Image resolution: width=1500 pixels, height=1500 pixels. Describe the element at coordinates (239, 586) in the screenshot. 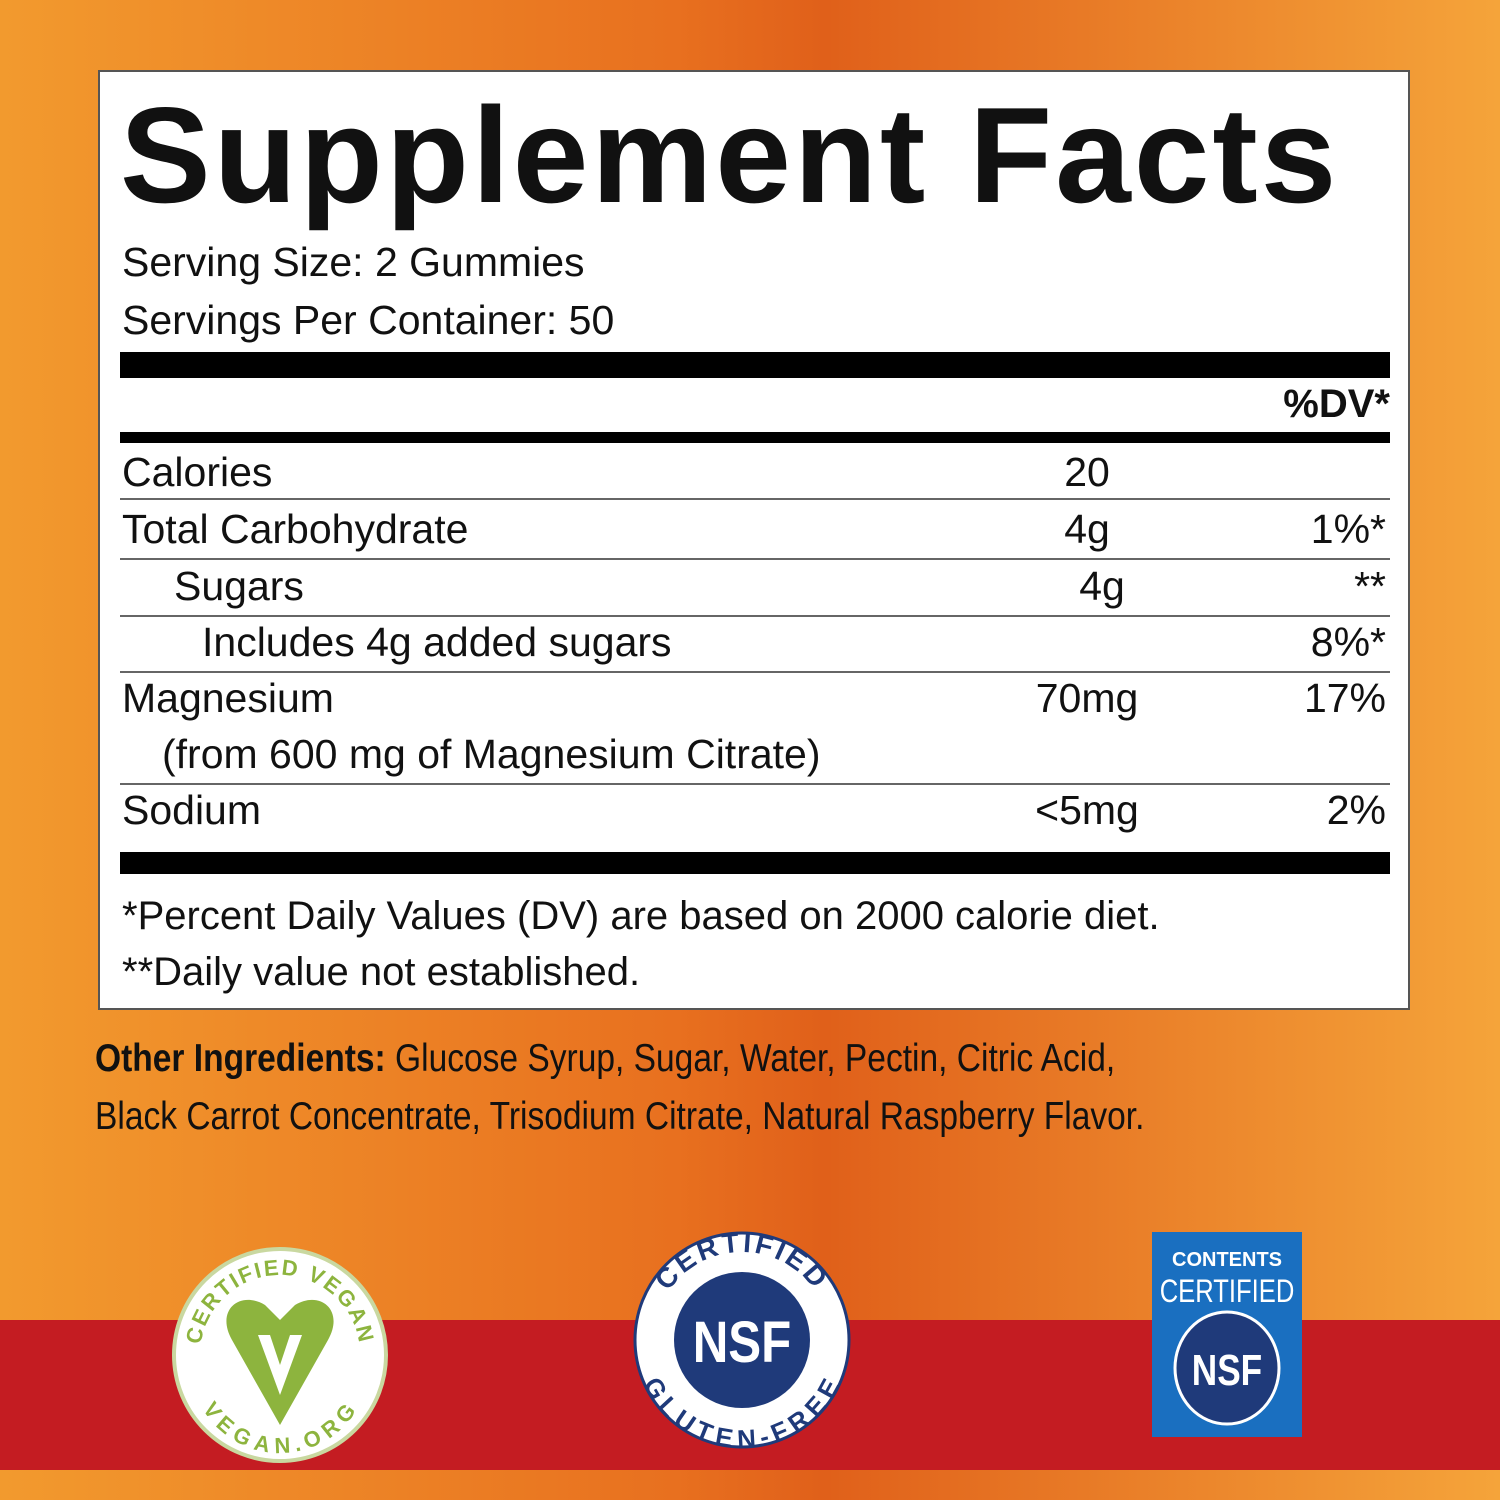

I see `nutrient-name: Sugars` at that location.